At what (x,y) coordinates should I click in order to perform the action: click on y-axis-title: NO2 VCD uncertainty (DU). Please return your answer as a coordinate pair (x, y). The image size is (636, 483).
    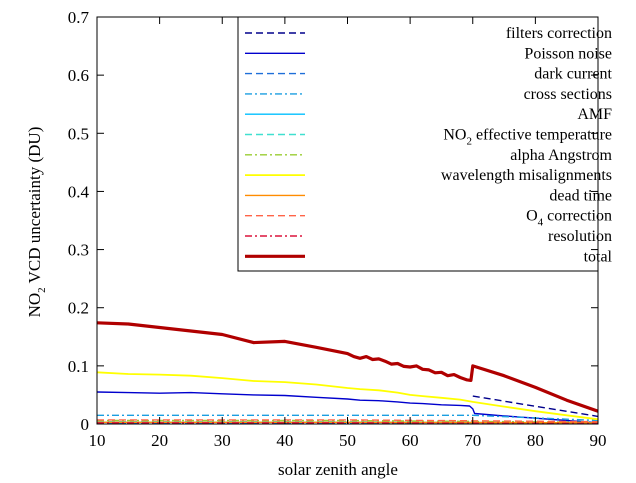
    Looking at the image, I should click on (36, 222).